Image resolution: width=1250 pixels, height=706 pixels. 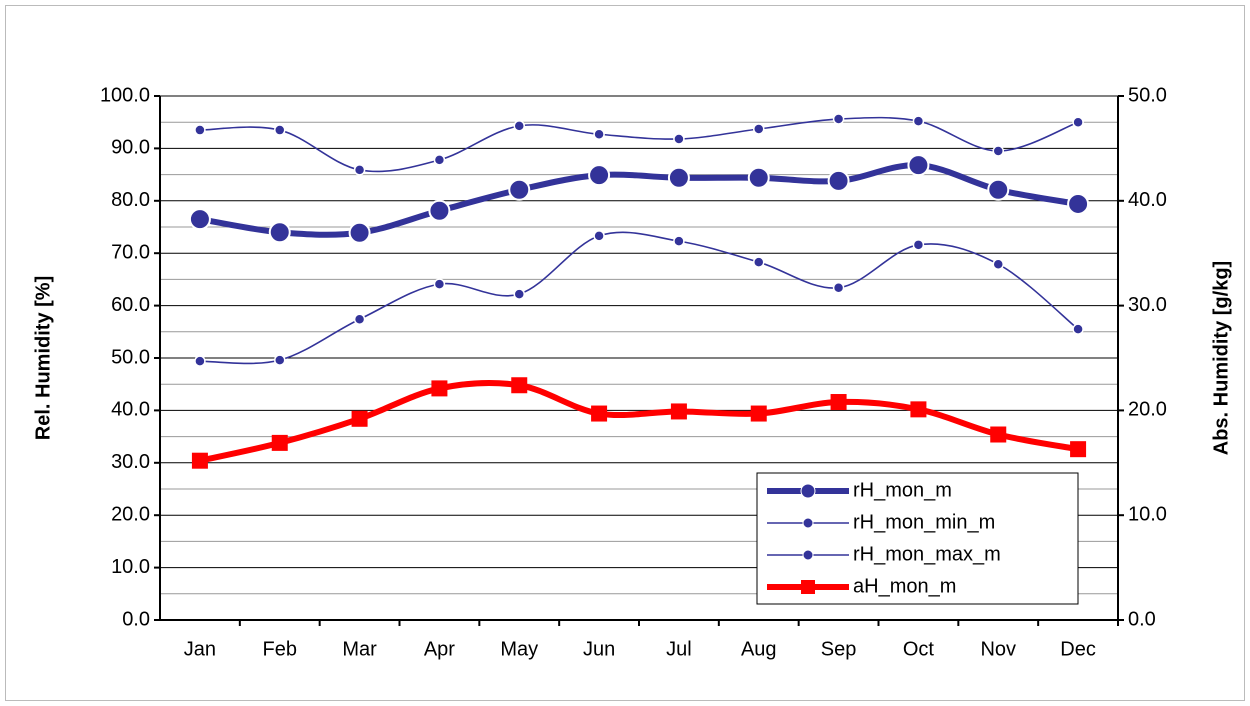 I want to click on legend-label: aH_mon_m, so click(x=904, y=586).